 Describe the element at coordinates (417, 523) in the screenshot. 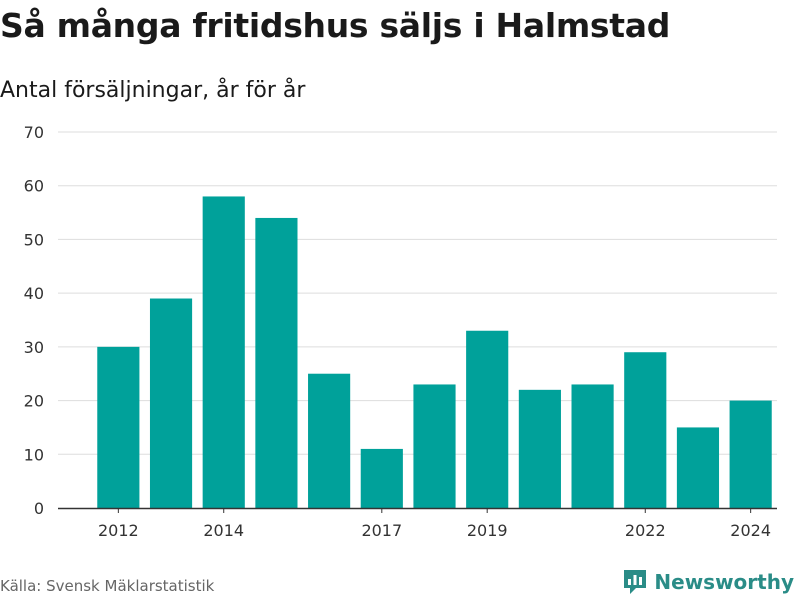

I see `x-axis-ticks: 2012 2014 2017 2019 2022 2024` at that location.